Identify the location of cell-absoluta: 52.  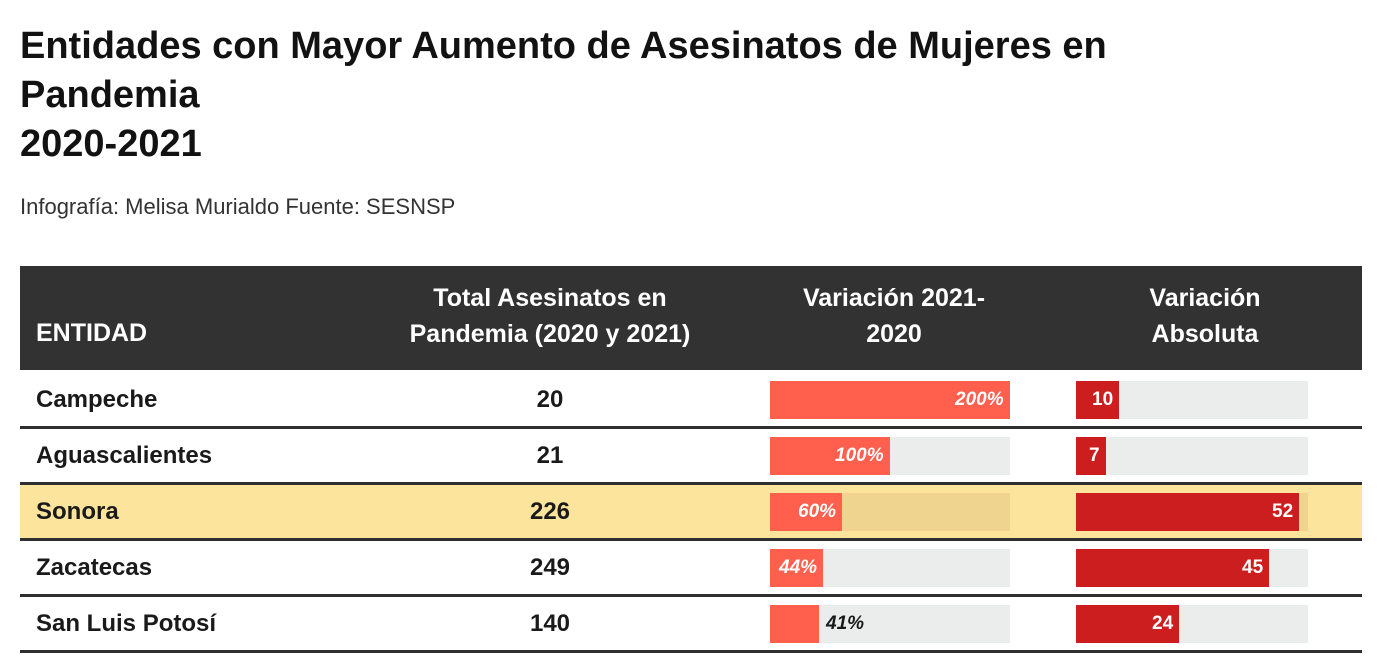
(1205, 512).